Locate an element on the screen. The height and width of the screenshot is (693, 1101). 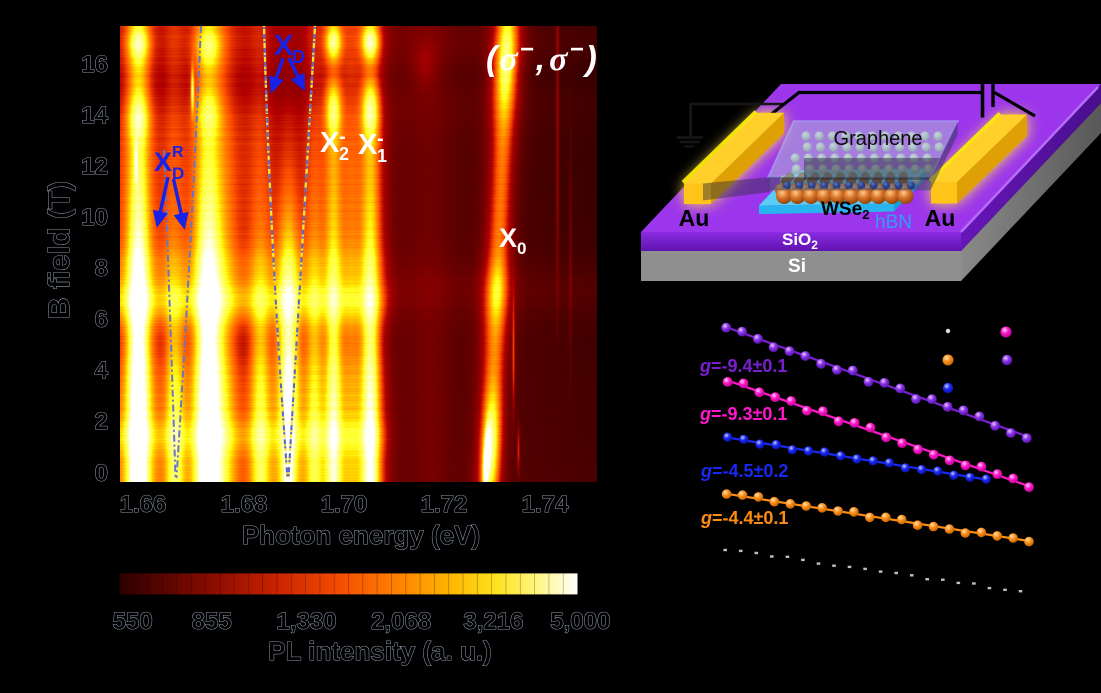
svg-text: 2,068 is located at coordinates (401, 621).